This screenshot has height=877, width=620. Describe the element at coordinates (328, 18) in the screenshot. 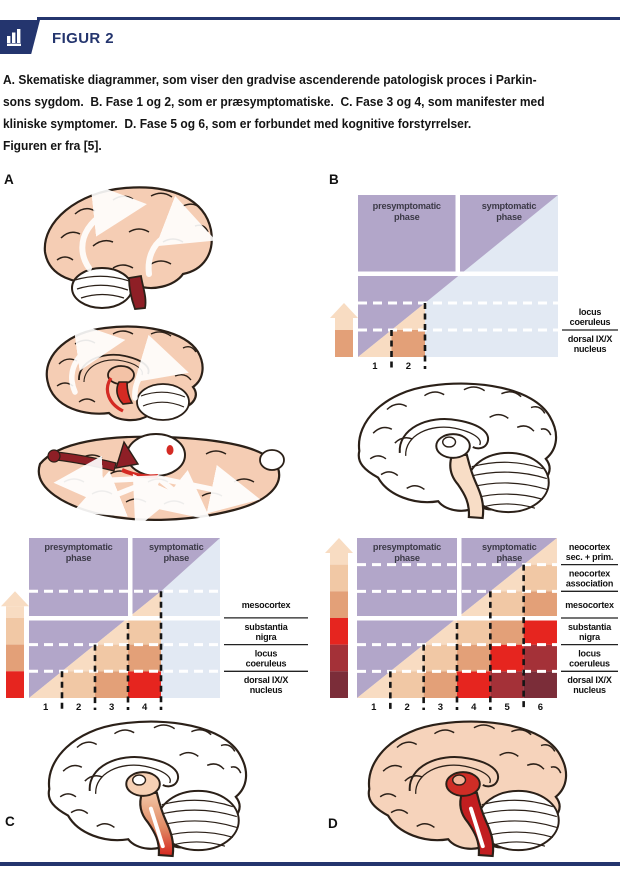

I see `header-rule` at that location.